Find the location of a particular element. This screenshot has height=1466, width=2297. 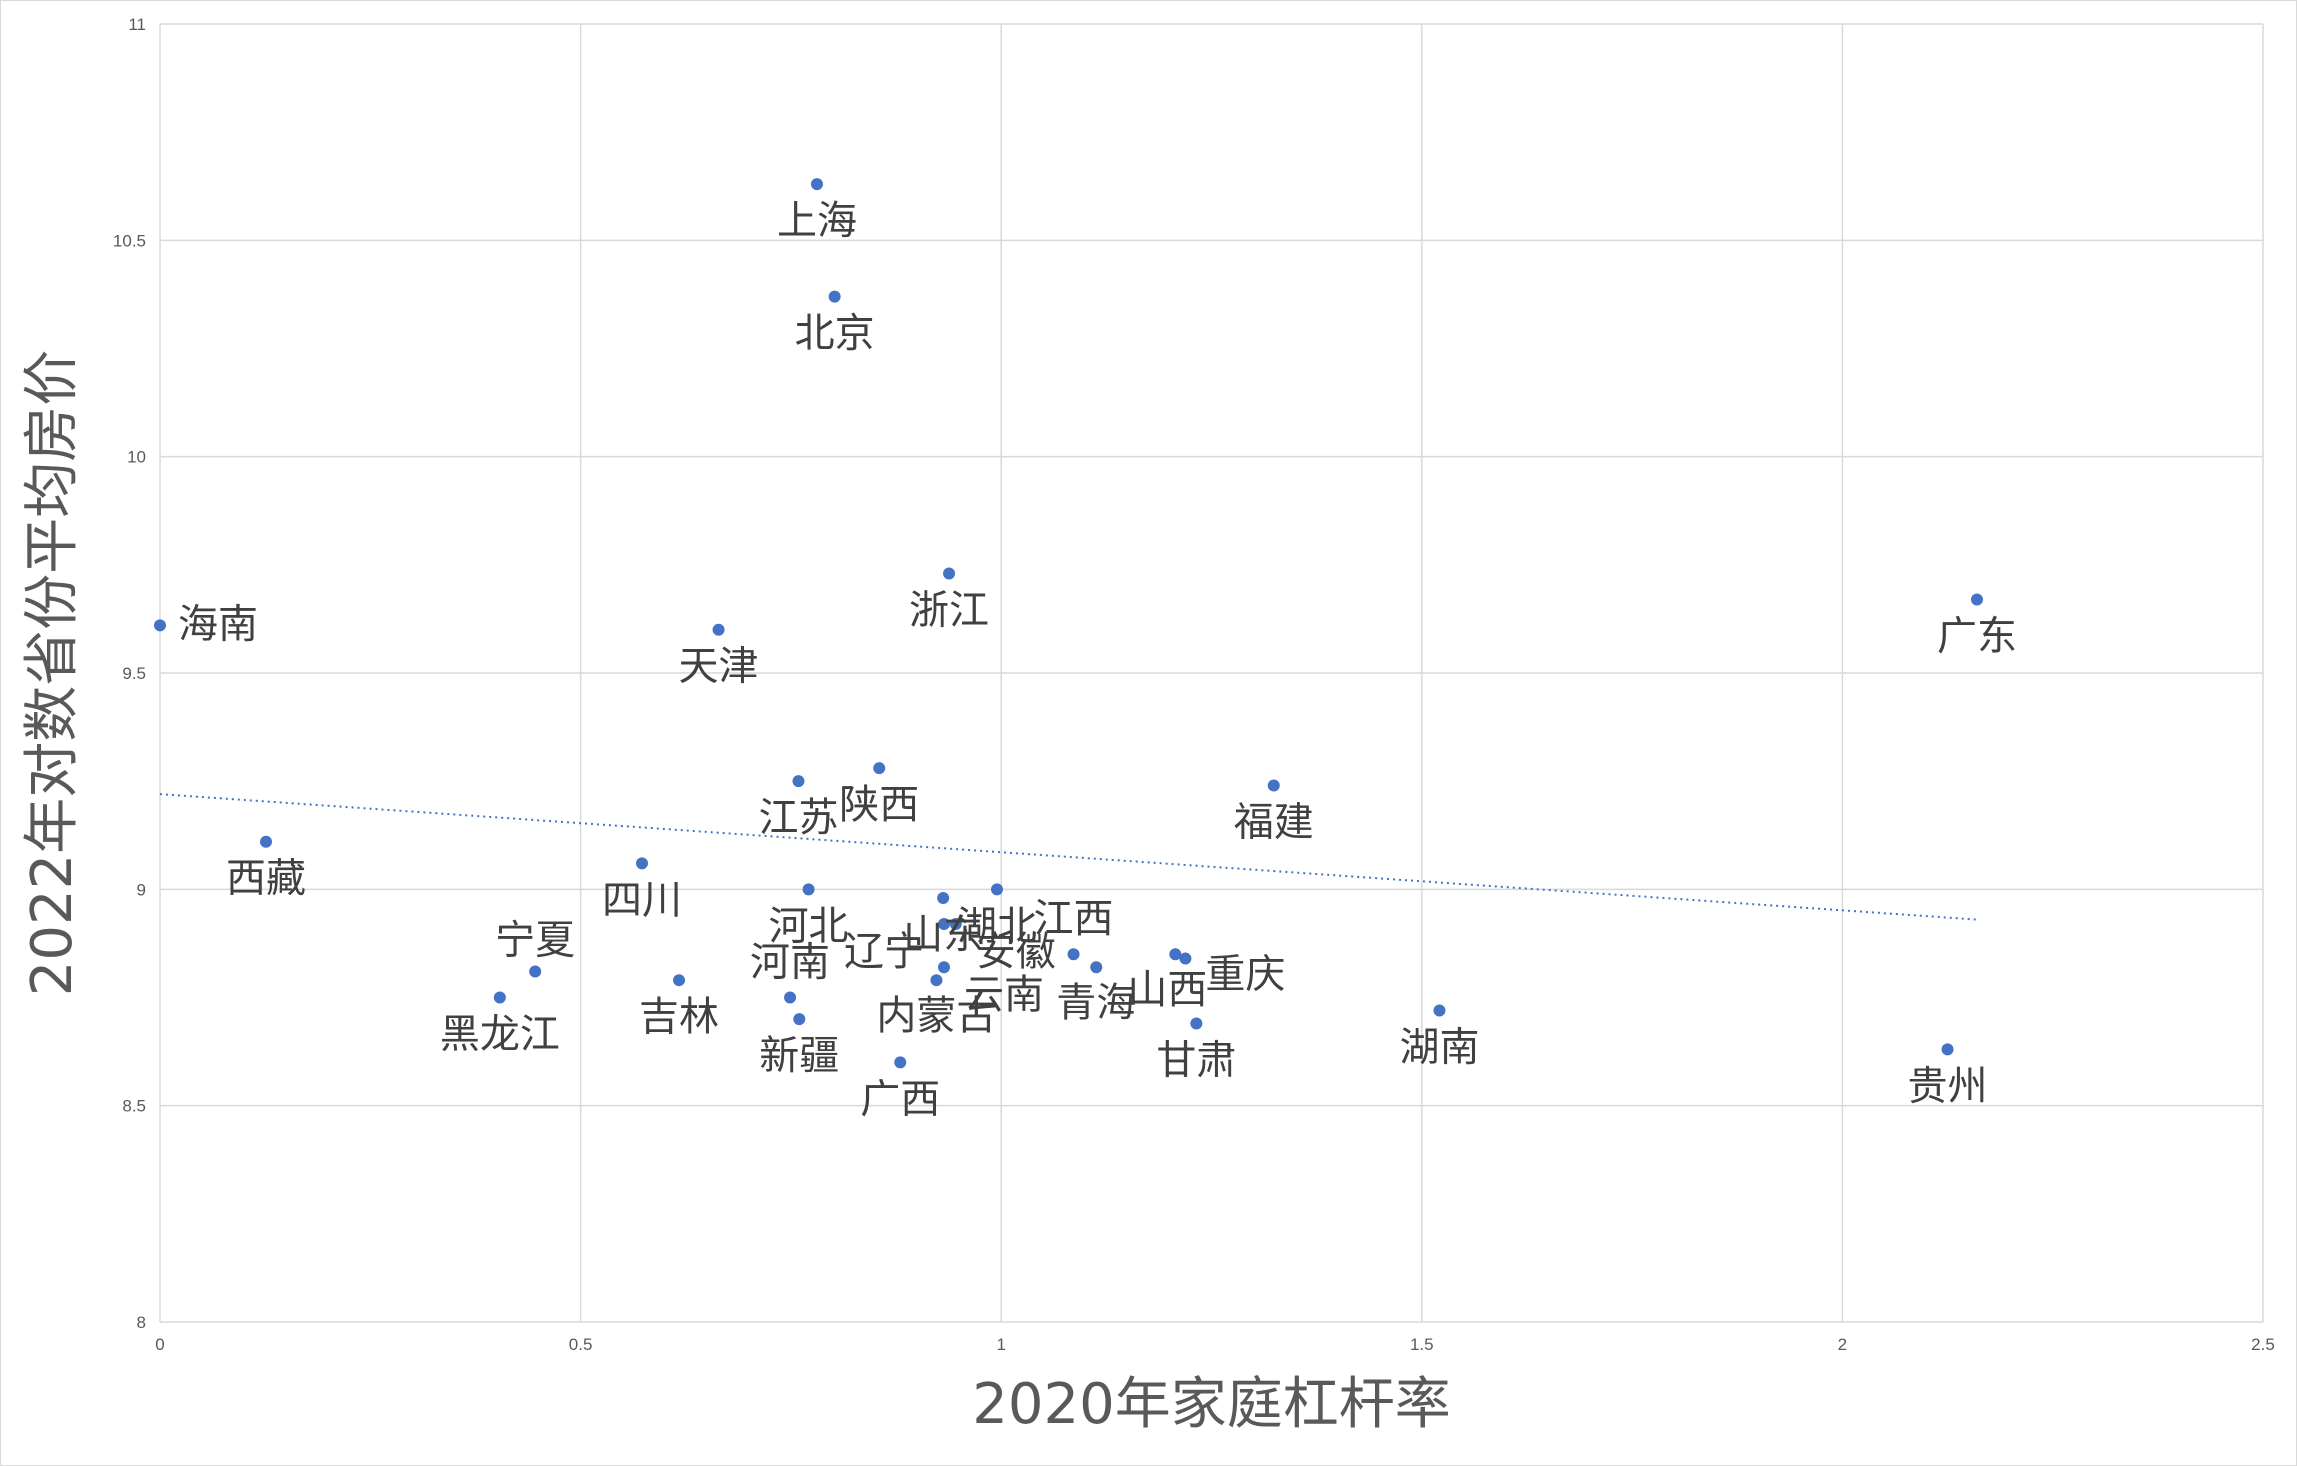

point-label: 宁夏 is located at coordinates (535, 941).